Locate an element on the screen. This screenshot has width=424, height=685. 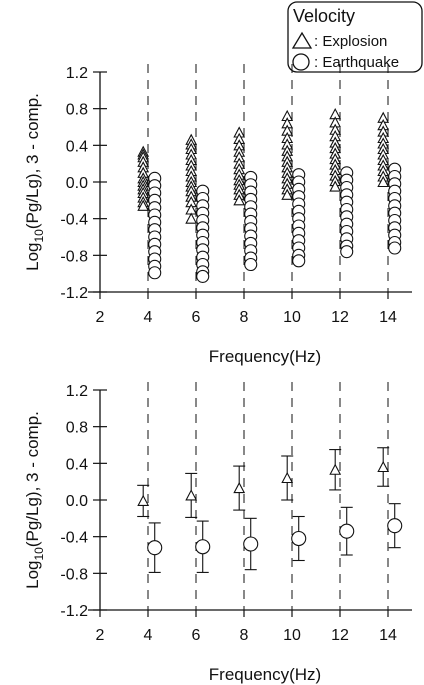
legend-triangle-marker is located at coordinates (302, 40).